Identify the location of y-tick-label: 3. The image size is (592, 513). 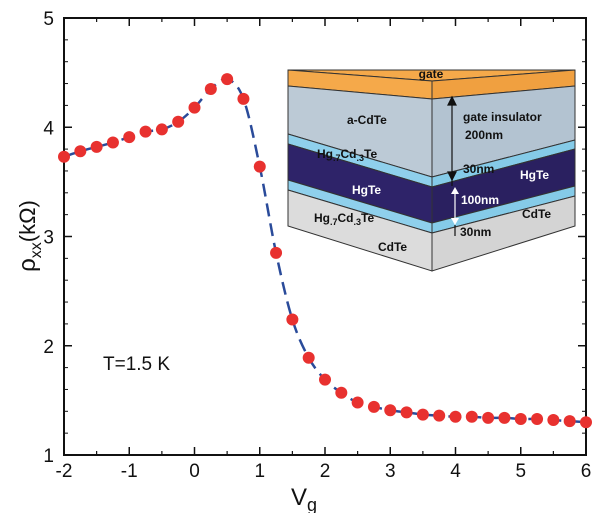
(48, 238).